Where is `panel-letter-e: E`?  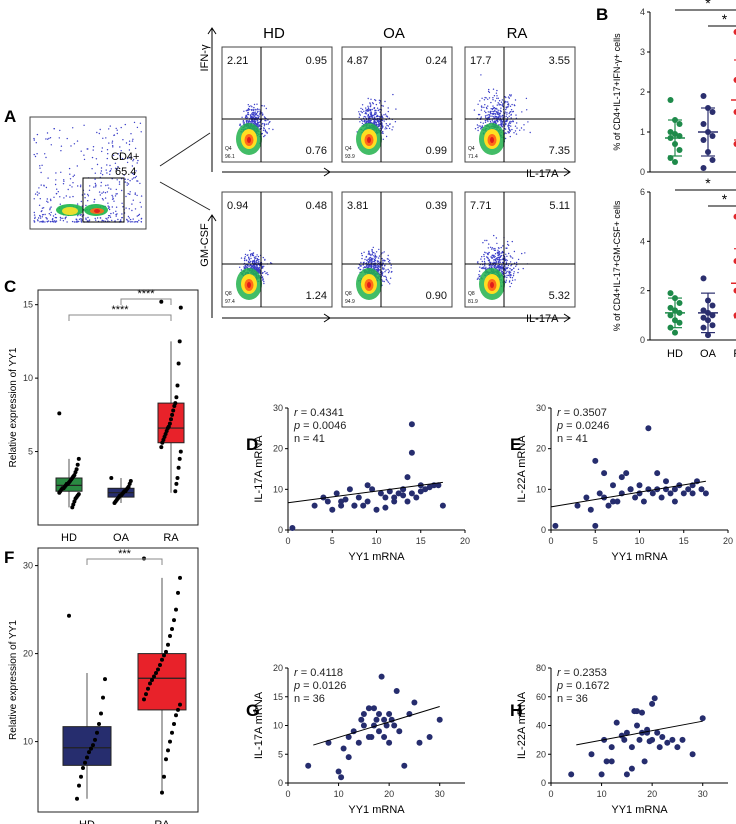
panel-letter-e: E is located at coordinates (515, 444).